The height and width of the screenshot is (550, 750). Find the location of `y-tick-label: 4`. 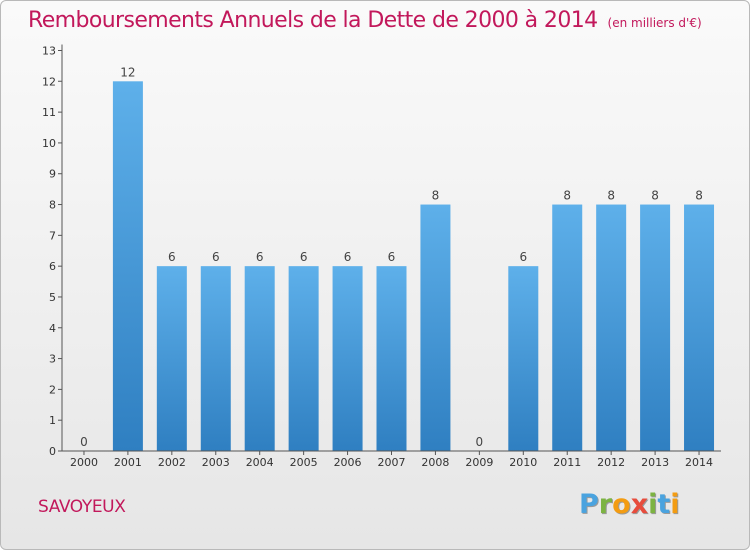

y-tick-label: 4 is located at coordinates (52, 328).